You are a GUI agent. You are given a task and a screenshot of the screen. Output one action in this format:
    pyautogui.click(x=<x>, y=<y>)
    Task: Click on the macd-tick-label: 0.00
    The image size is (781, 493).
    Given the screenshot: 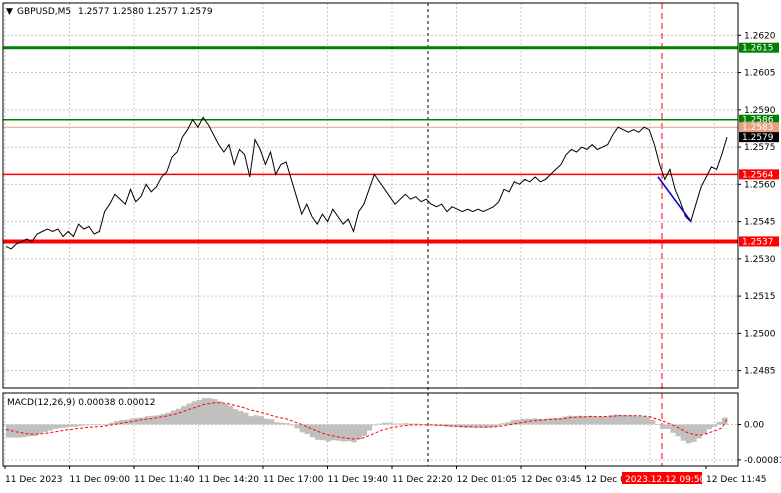 What is the action you would take?
    pyautogui.click(x=754, y=425)
    